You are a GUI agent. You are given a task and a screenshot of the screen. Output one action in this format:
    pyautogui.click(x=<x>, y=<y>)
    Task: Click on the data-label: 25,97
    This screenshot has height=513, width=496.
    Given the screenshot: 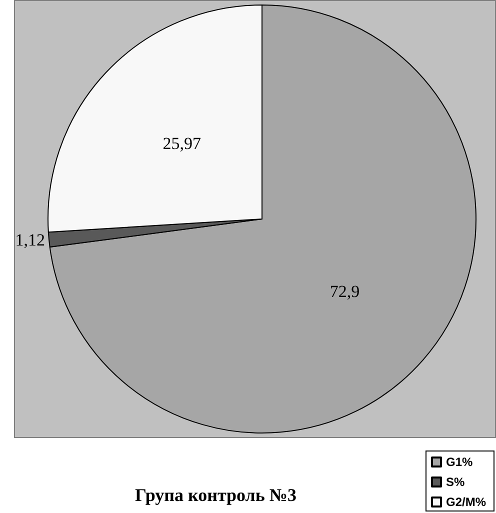 What is the action you would take?
    pyautogui.click(x=182, y=144)
    